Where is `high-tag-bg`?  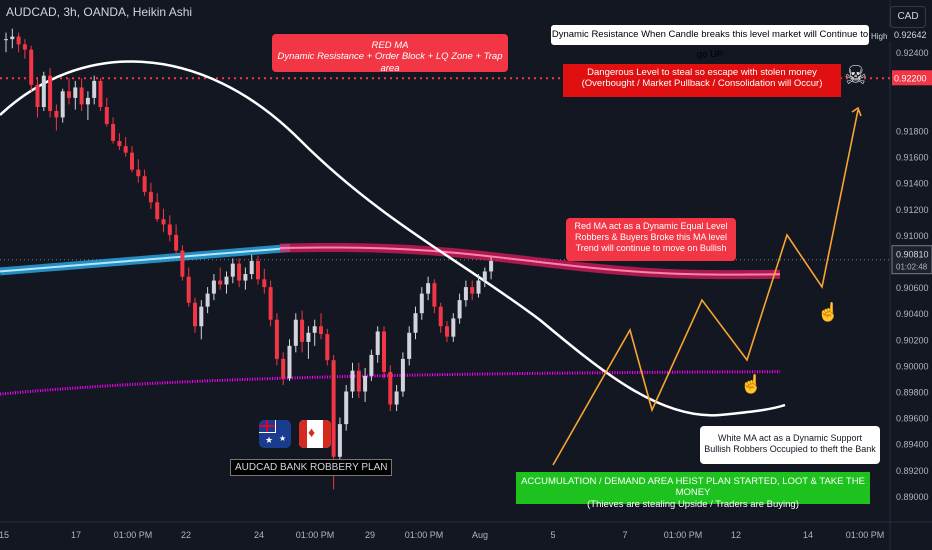 high-tag-bg is located at coordinates (880, 35).